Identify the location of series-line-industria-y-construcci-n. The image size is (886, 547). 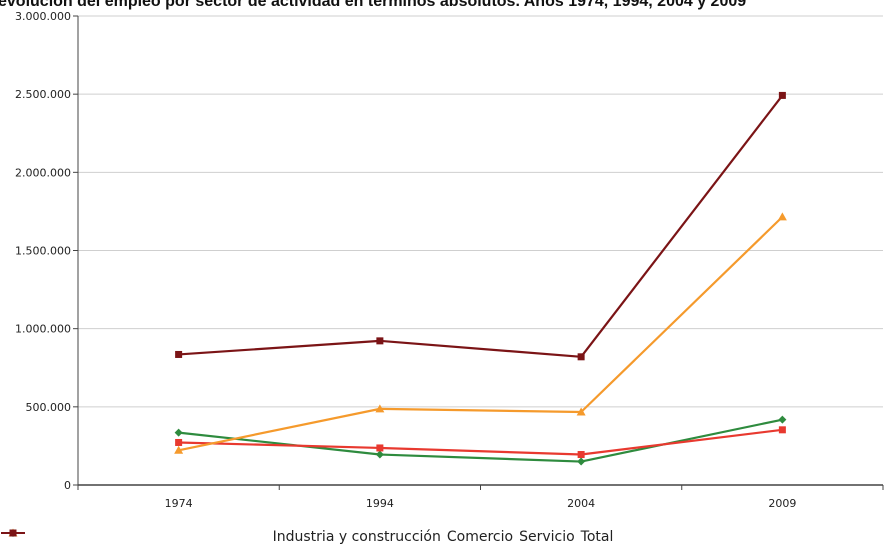
(480, 440).